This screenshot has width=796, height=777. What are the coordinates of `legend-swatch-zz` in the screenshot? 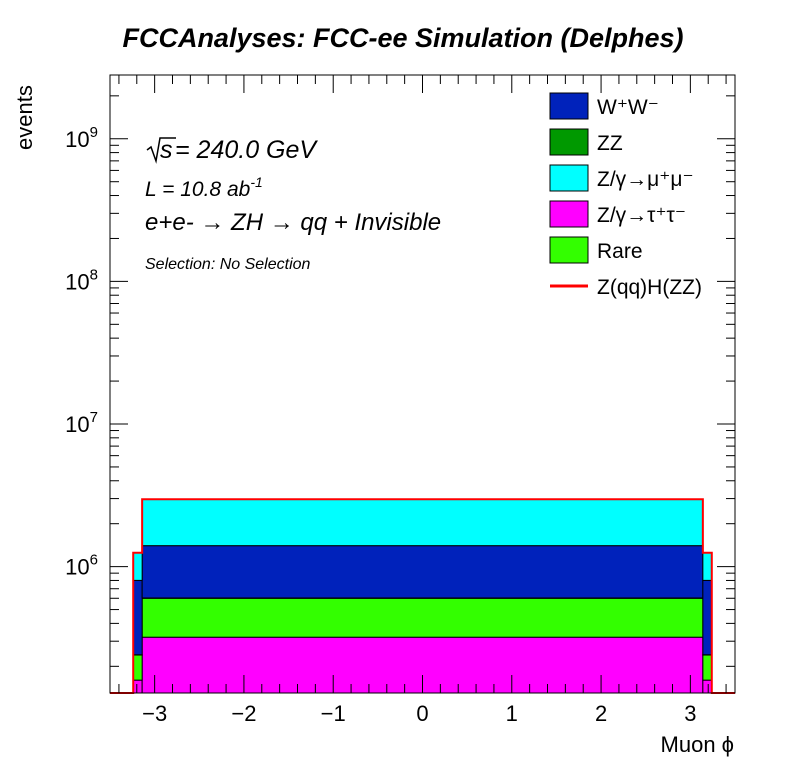 It's located at (569, 142).